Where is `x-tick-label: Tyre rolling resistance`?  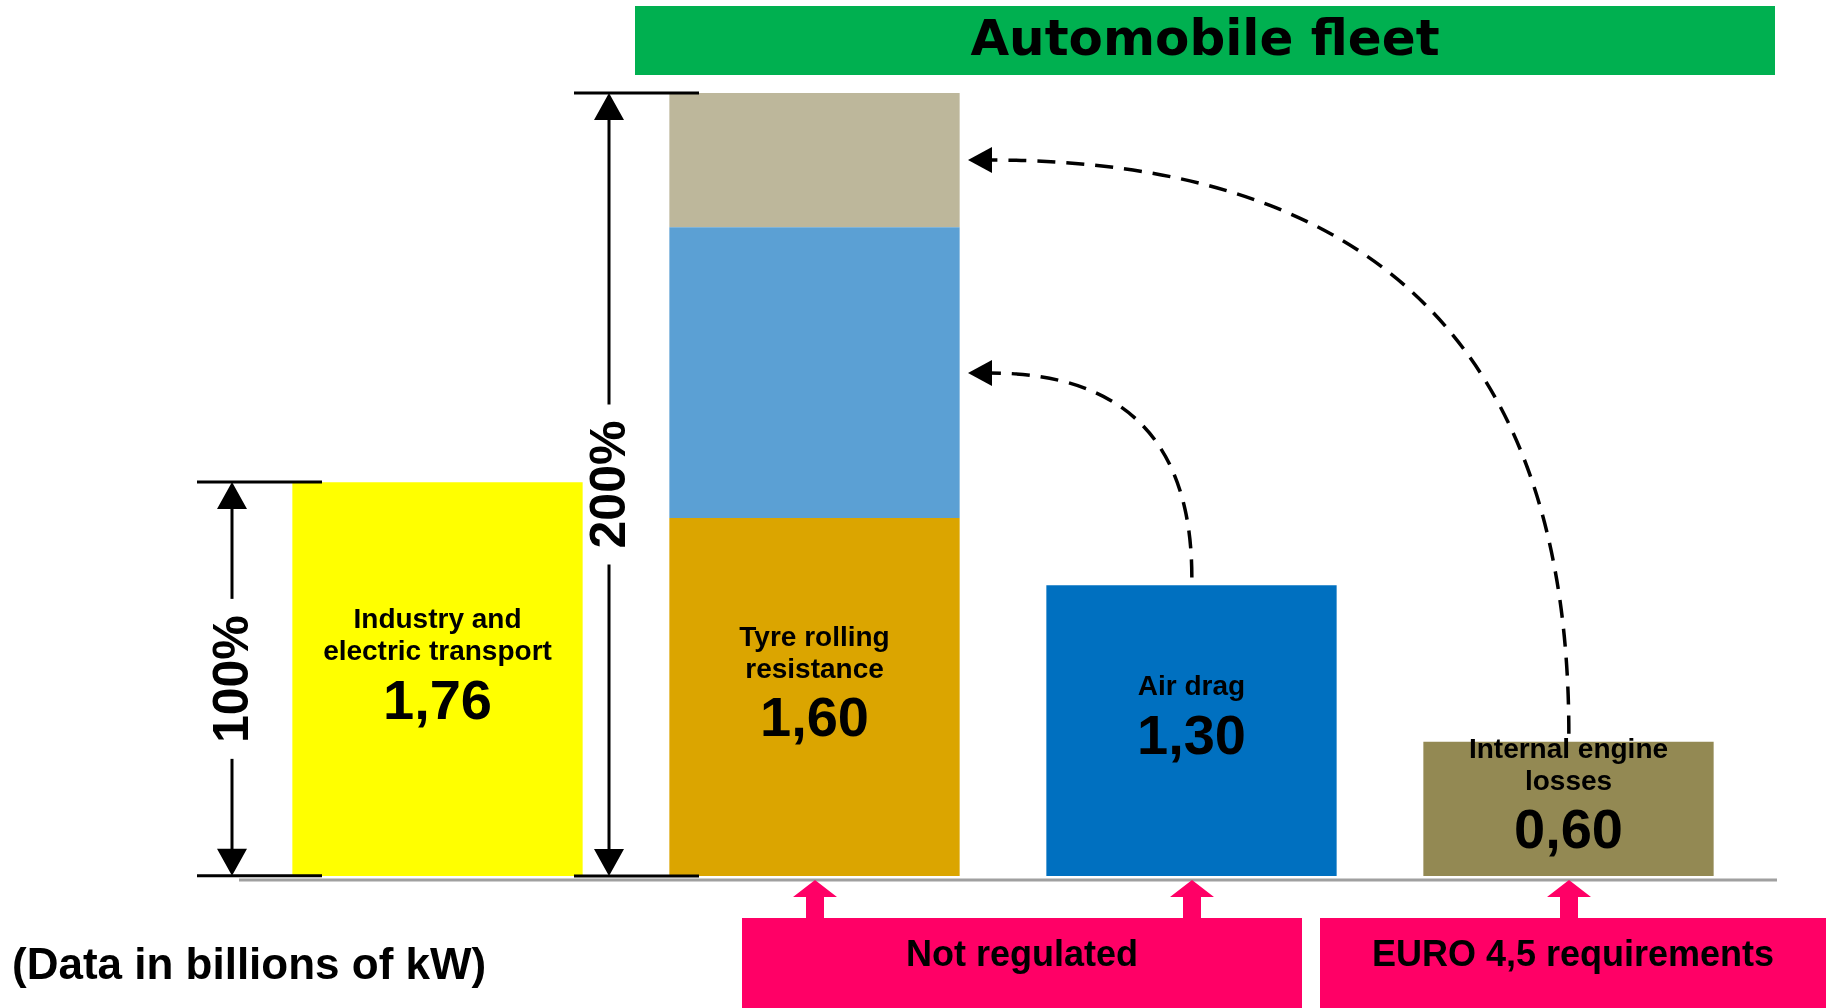
x-tick-label: Tyre rolling resistance is located at coordinates (814, 652).